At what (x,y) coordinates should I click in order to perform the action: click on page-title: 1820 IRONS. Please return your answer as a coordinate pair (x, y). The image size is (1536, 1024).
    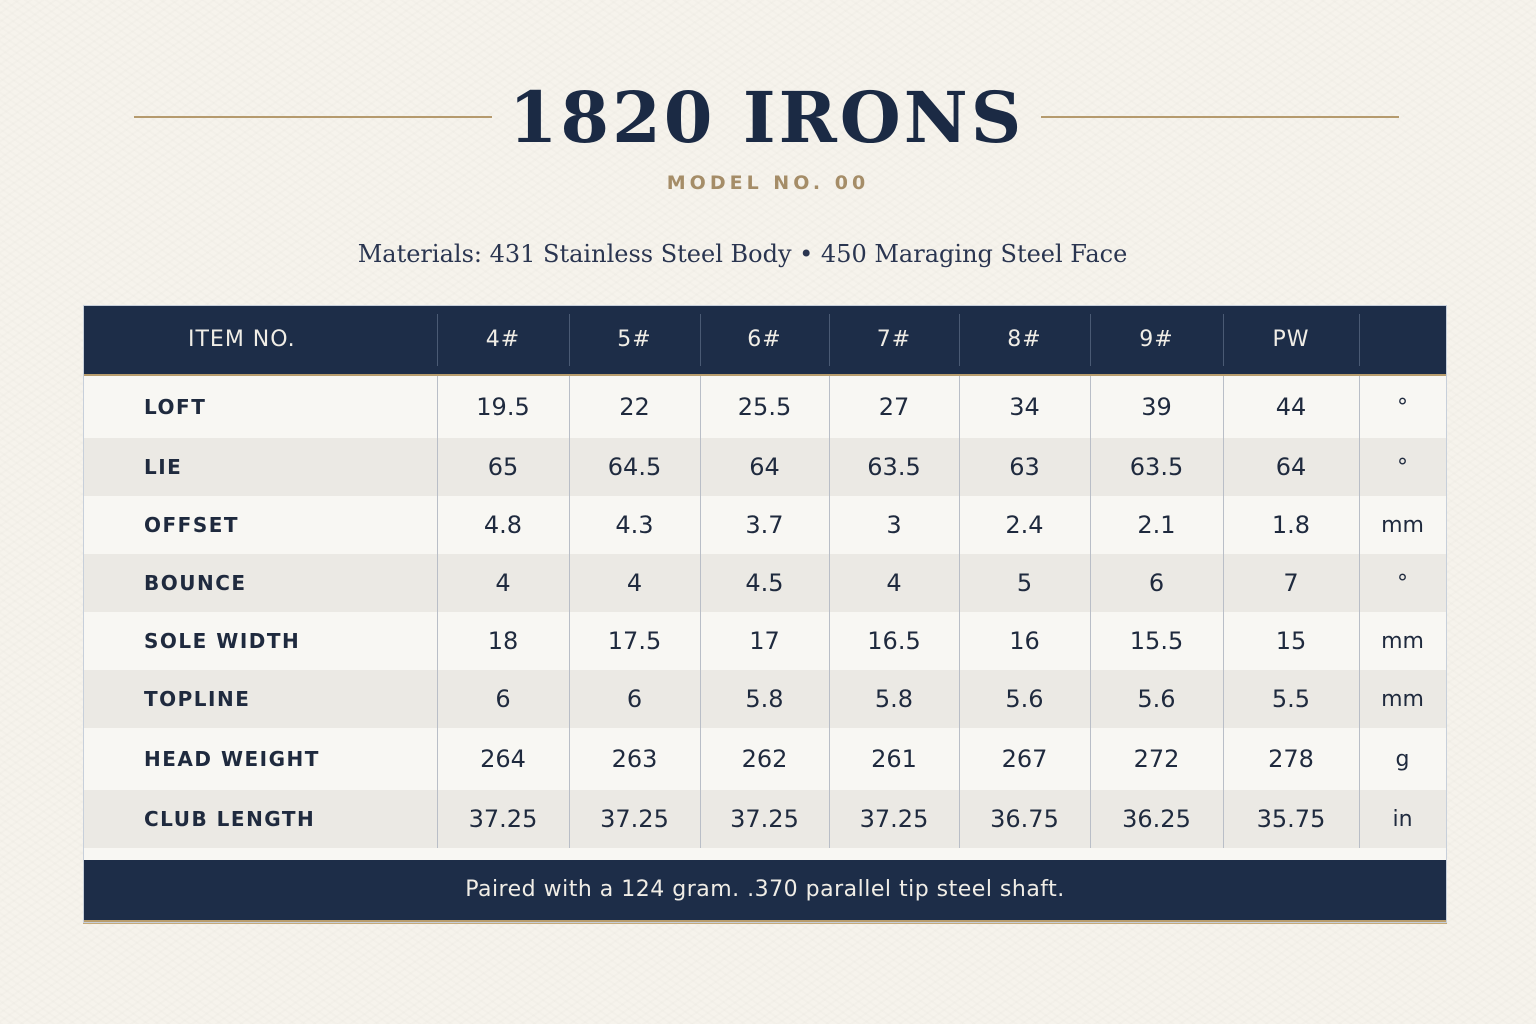
    Looking at the image, I should click on (766, 117).